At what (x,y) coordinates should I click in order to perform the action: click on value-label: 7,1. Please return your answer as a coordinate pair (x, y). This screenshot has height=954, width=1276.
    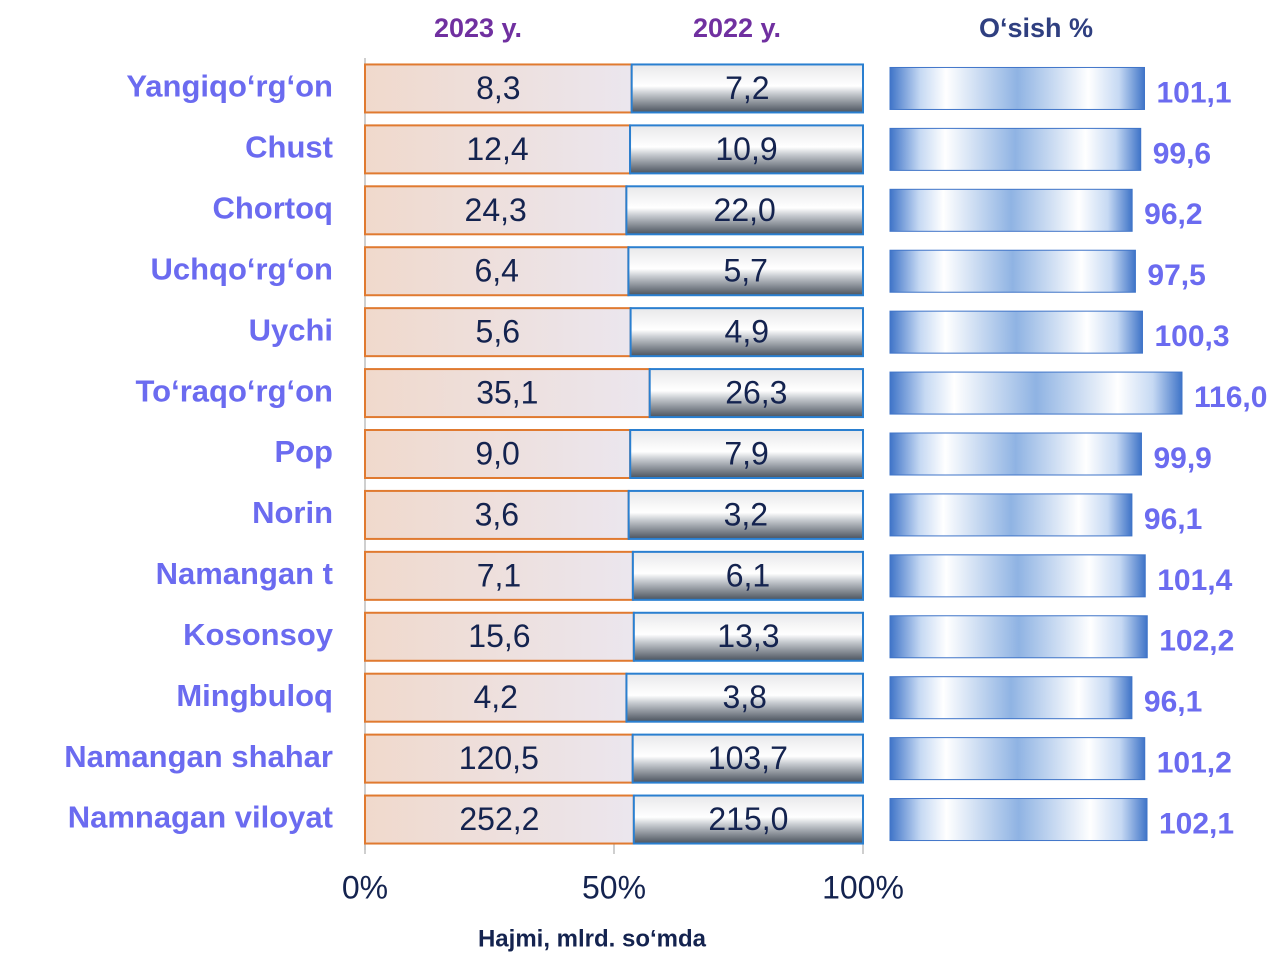
    Looking at the image, I should click on (499, 575).